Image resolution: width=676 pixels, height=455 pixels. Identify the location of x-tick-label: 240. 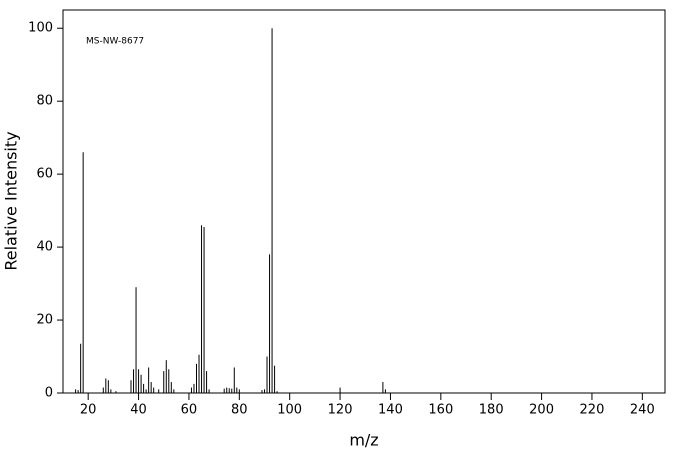
(642, 410).